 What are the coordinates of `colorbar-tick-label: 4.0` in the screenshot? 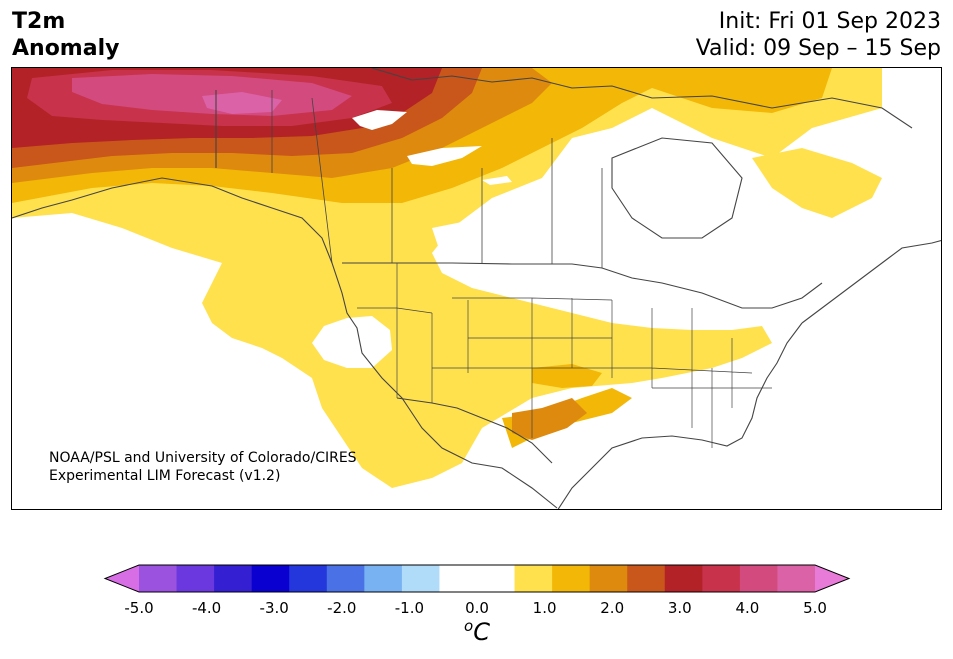 It's located at (747, 608).